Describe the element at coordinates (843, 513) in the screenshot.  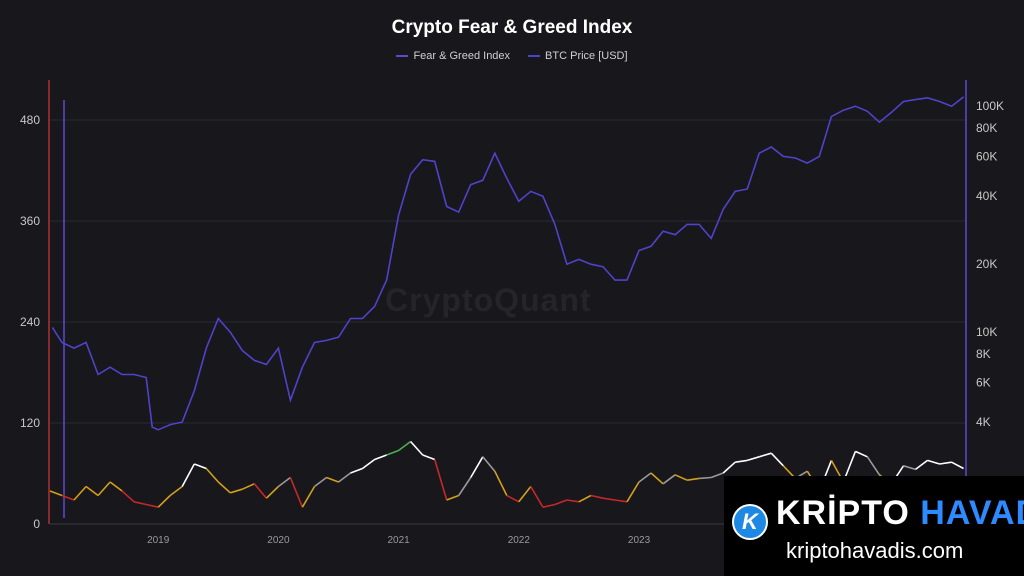
I see `brand-name-part1: KRİPTO` at that location.